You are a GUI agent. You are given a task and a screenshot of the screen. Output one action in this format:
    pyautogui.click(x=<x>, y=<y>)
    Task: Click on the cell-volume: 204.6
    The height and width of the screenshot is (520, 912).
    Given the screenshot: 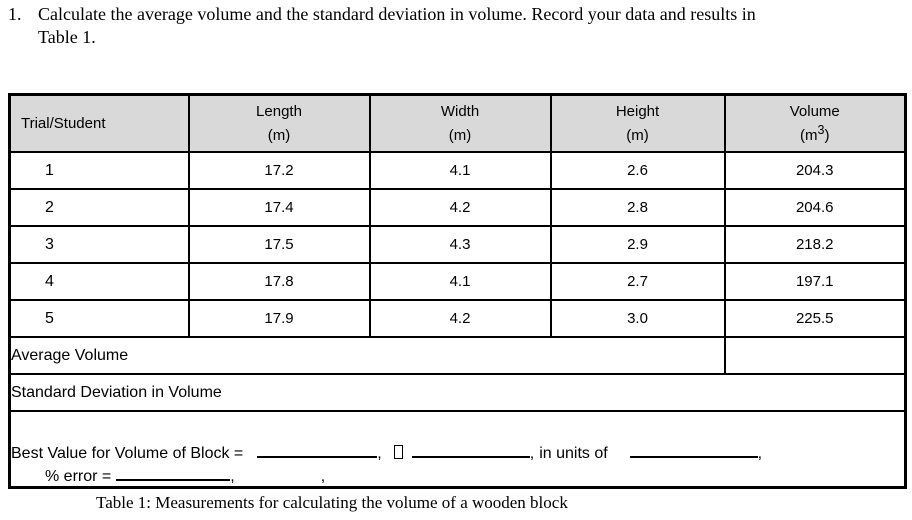 What is the action you would take?
    pyautogui.click(x=815, y=207)
    